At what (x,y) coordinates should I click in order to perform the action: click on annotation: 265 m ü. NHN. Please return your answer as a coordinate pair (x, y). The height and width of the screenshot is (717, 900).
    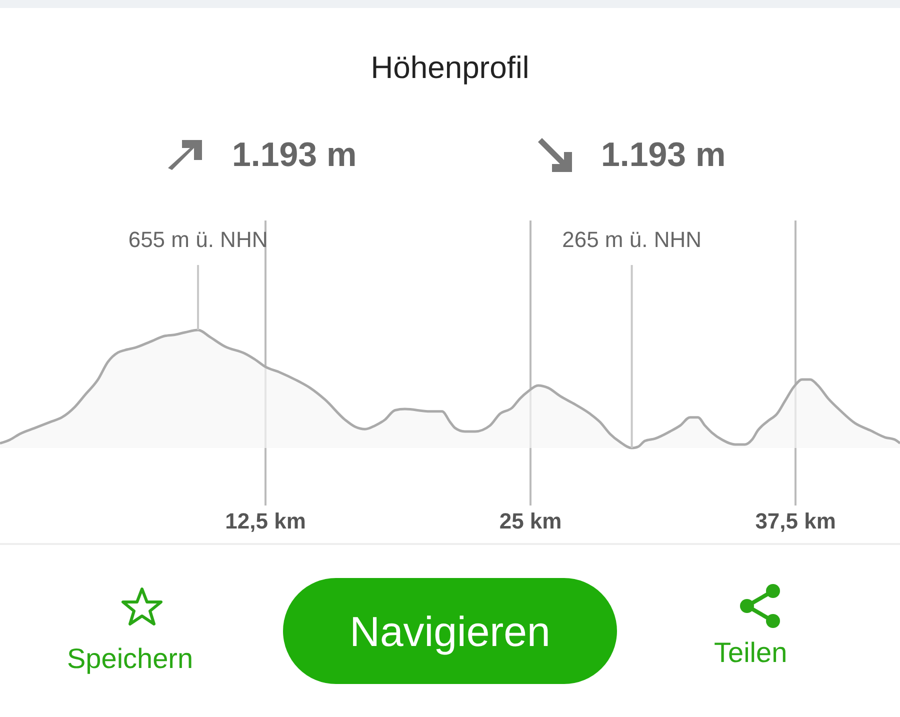
    Looking at the image, I should click on (632, 239).